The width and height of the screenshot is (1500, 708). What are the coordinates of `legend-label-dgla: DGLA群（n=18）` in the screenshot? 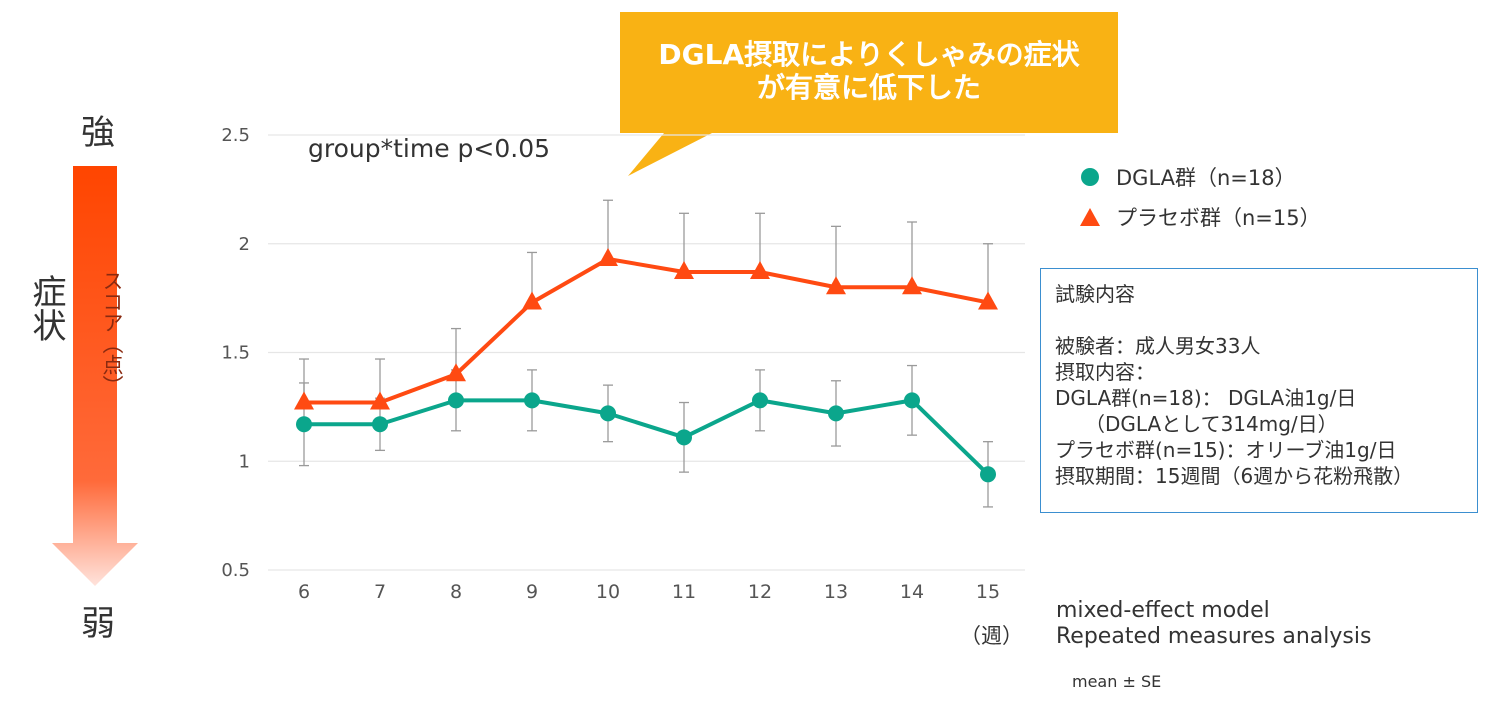 It's located at (1206, 178).